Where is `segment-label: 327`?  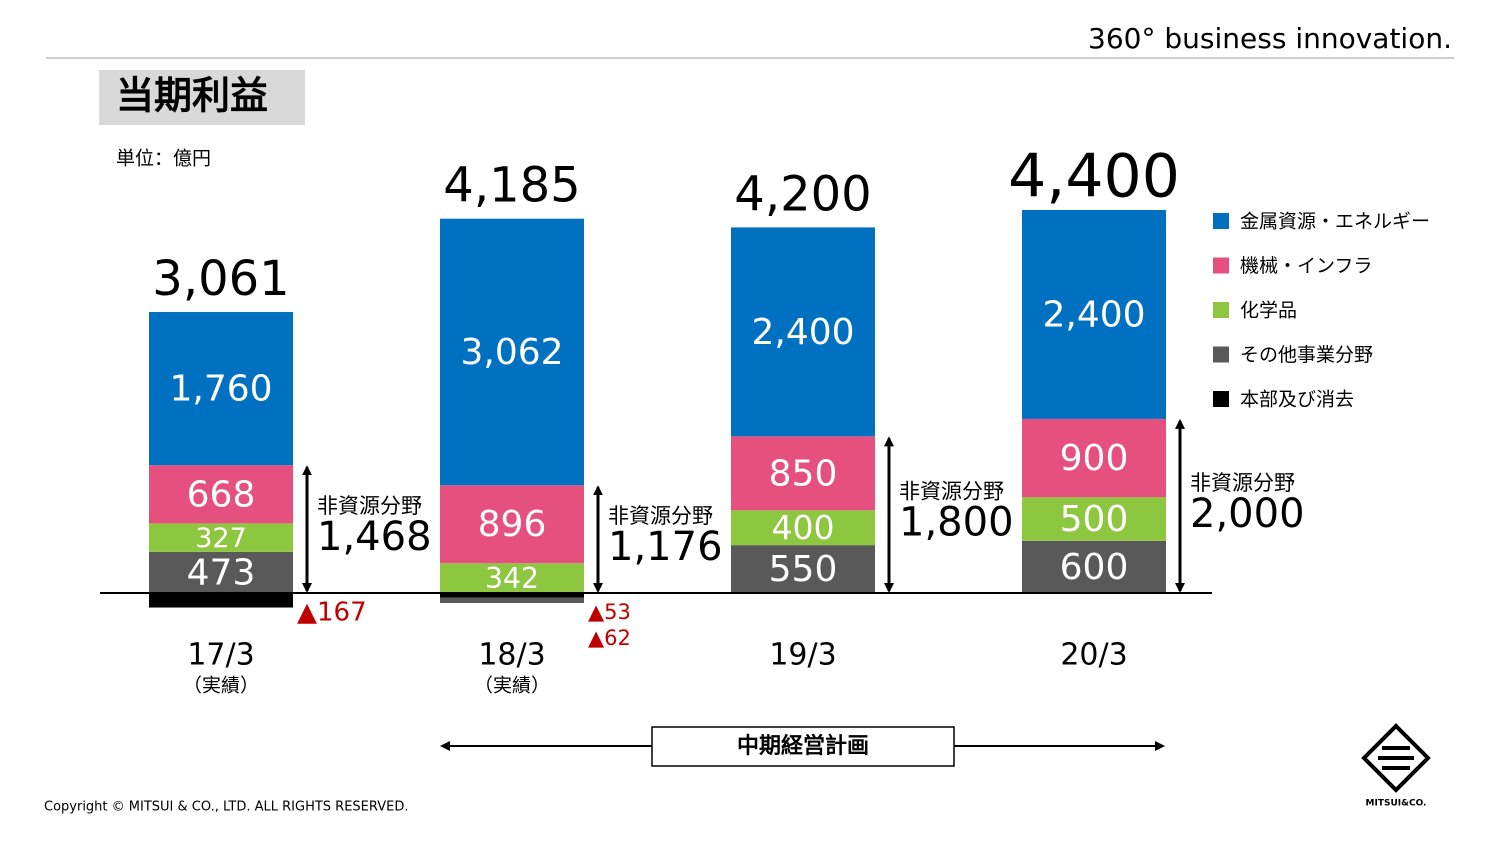
segment-label: 327 is located at coordinates (221, 538).